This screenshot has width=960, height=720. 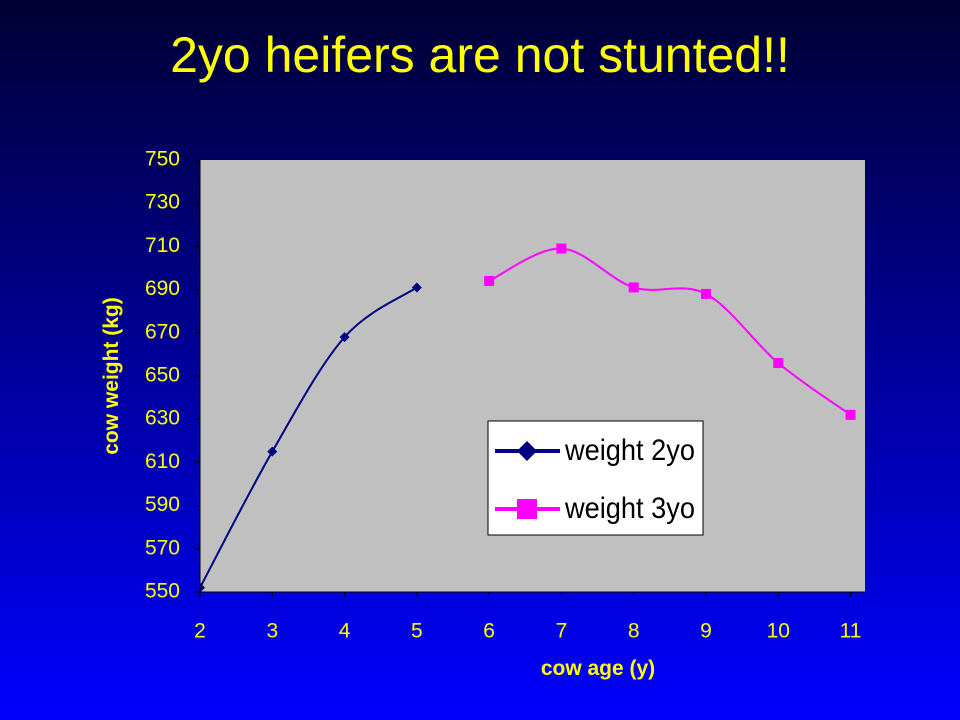 What do you see at coordinates (629, 508) in the screenshot?
I see `legend-label: weight 3yo` at bounding box center [629, 508].